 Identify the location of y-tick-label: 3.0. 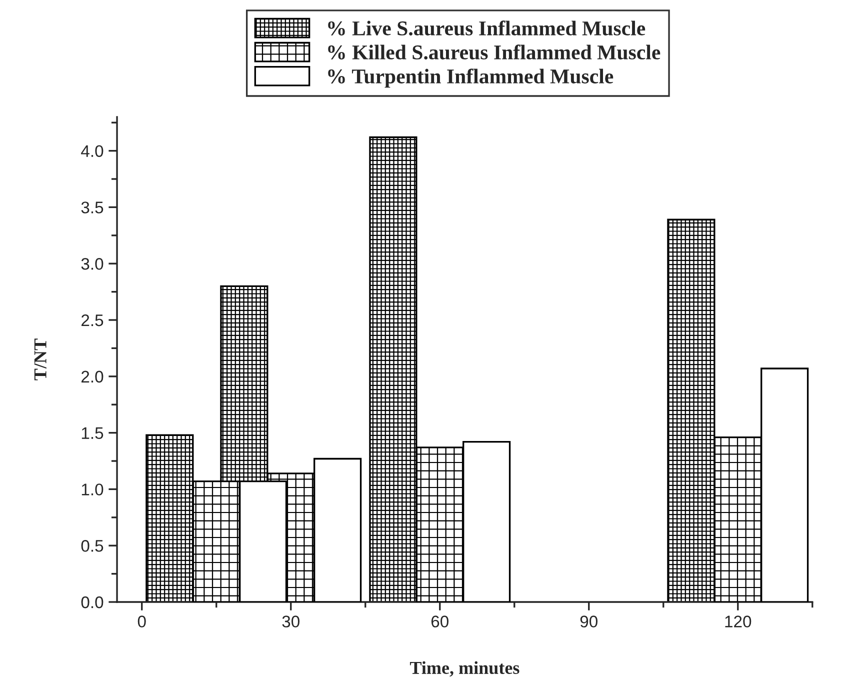
(92, 264).